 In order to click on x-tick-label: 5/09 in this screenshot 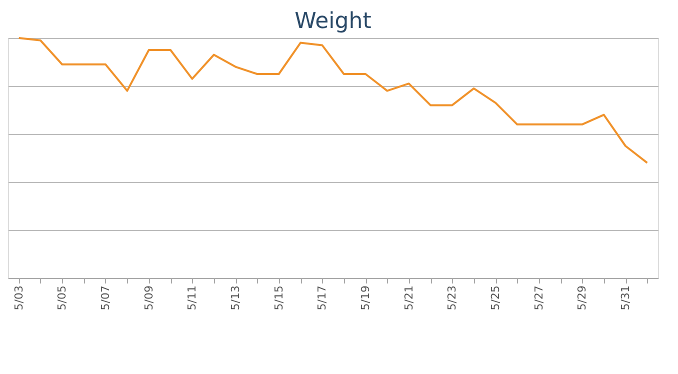, I will do `click(149, 298)`.